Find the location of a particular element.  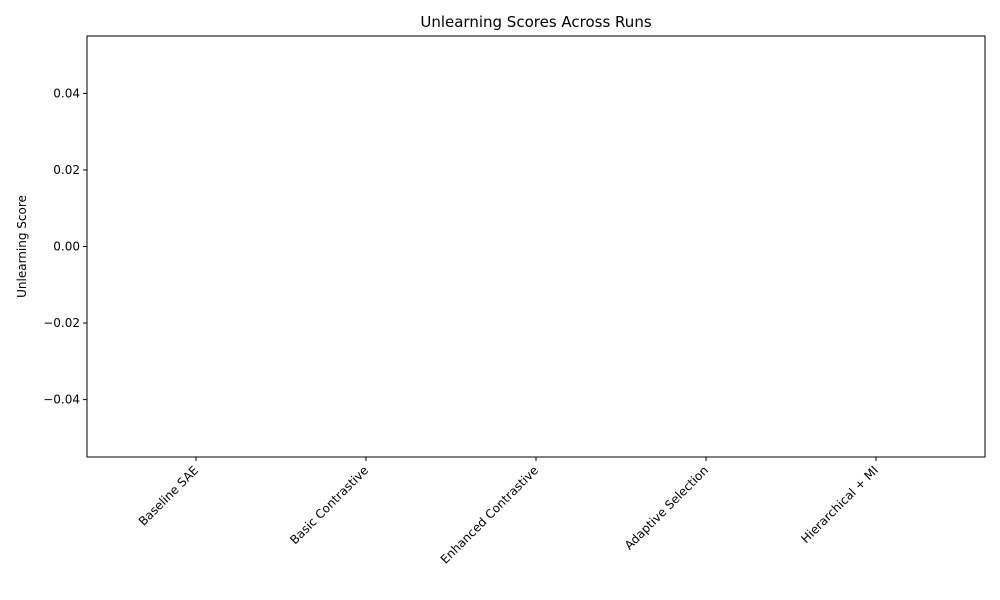

chart-title: Unlearning Scores Across Runs is located at coordinates (535, 22).